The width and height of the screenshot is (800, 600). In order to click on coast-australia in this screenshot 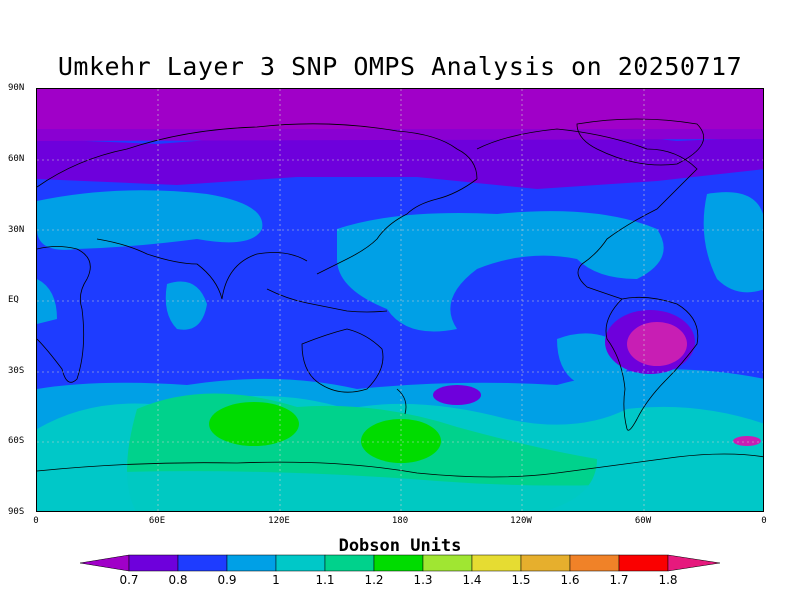, I will do `click(342, 360)`.